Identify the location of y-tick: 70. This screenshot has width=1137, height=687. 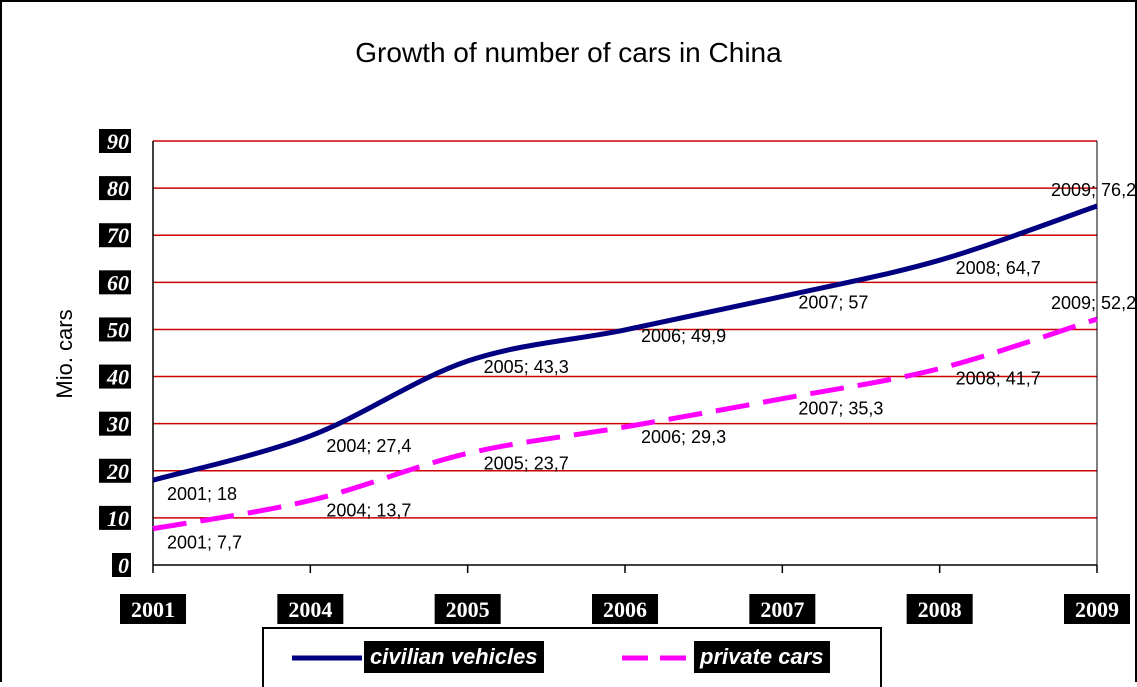
(115, 235).